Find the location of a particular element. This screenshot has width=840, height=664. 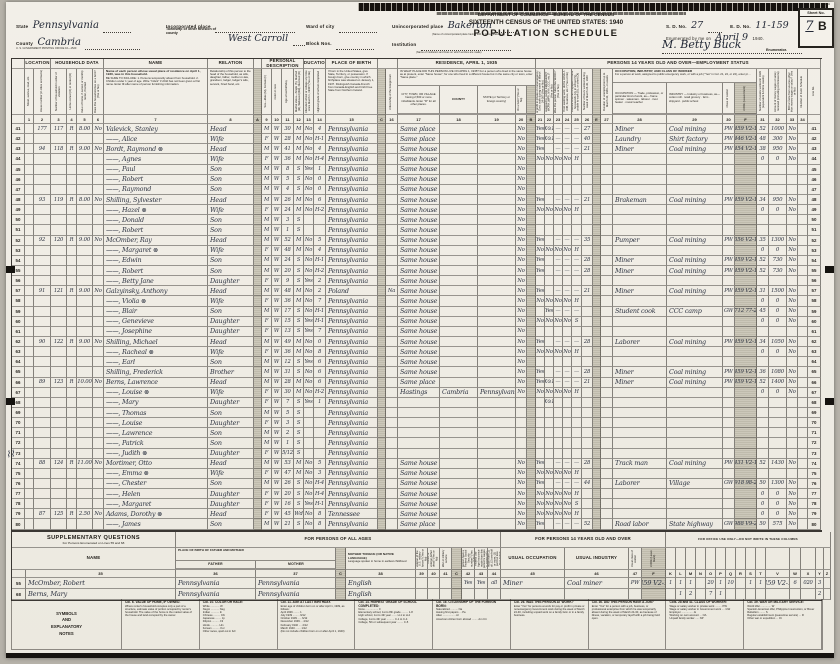

cell-cls-line-76: GW is located at coordinates (729, 484).